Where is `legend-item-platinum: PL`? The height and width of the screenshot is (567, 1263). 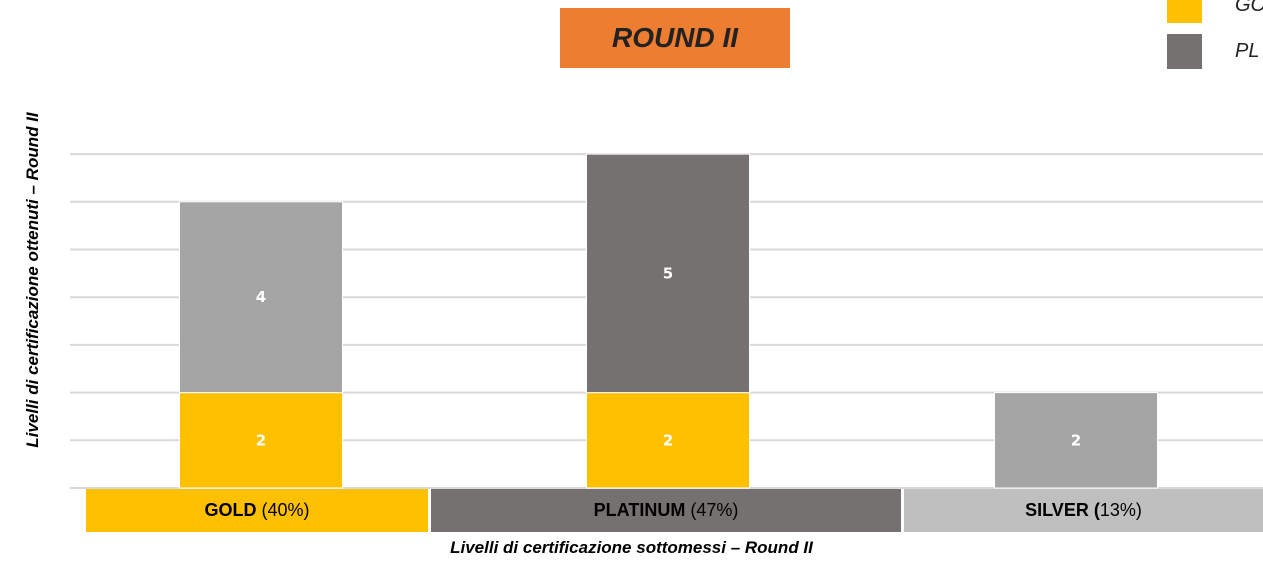 legend-item-platinum: PL is located at coordinates (1213, 51).